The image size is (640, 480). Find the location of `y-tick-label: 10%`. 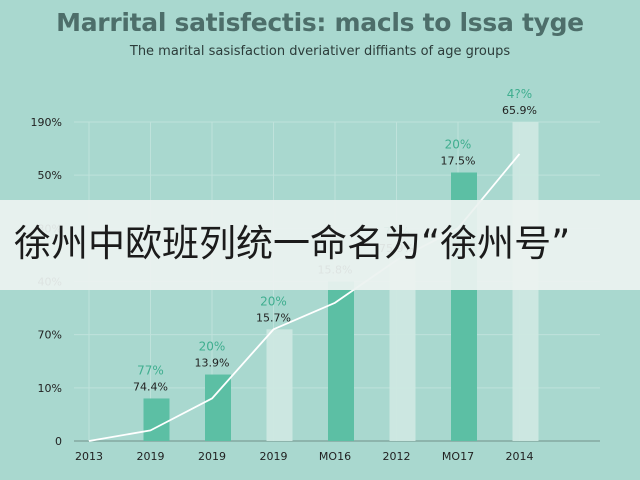

y-tick-label: 10% is located at coordinates (50, 388).